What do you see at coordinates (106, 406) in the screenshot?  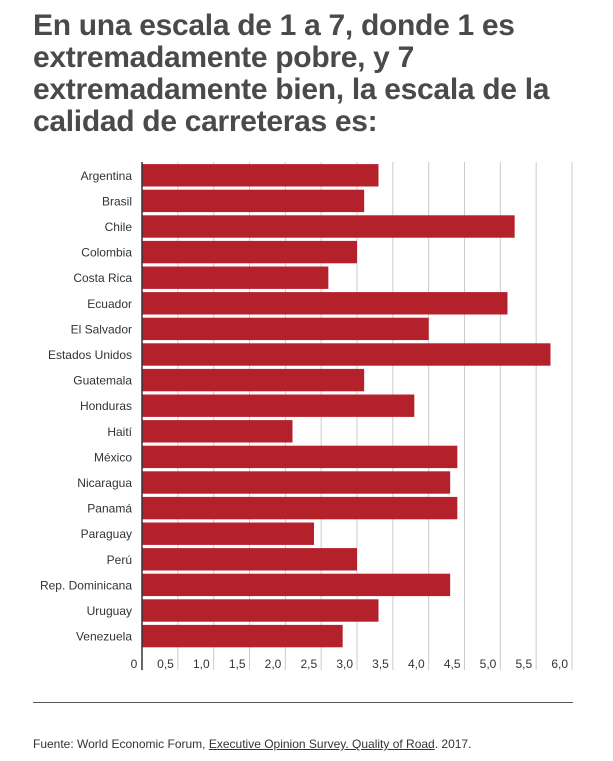 I see `category-label: Honduras` at bounding box center [106, 406].